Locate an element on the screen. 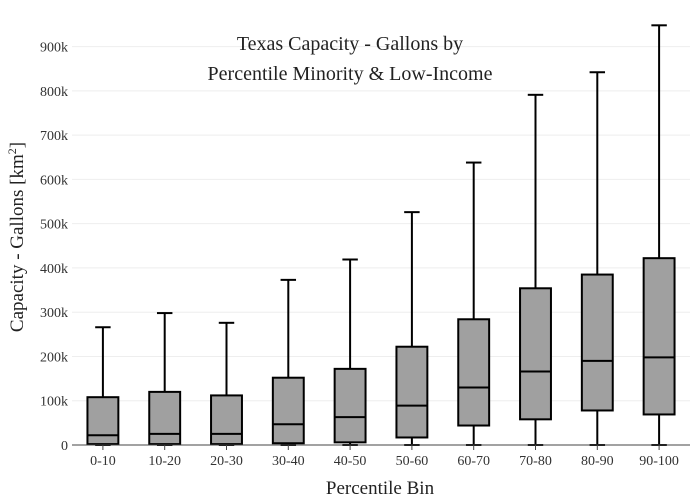 This screenshot has width=700, height=500. x-tick-label: 40-50 is located at coordinates (350, 461).